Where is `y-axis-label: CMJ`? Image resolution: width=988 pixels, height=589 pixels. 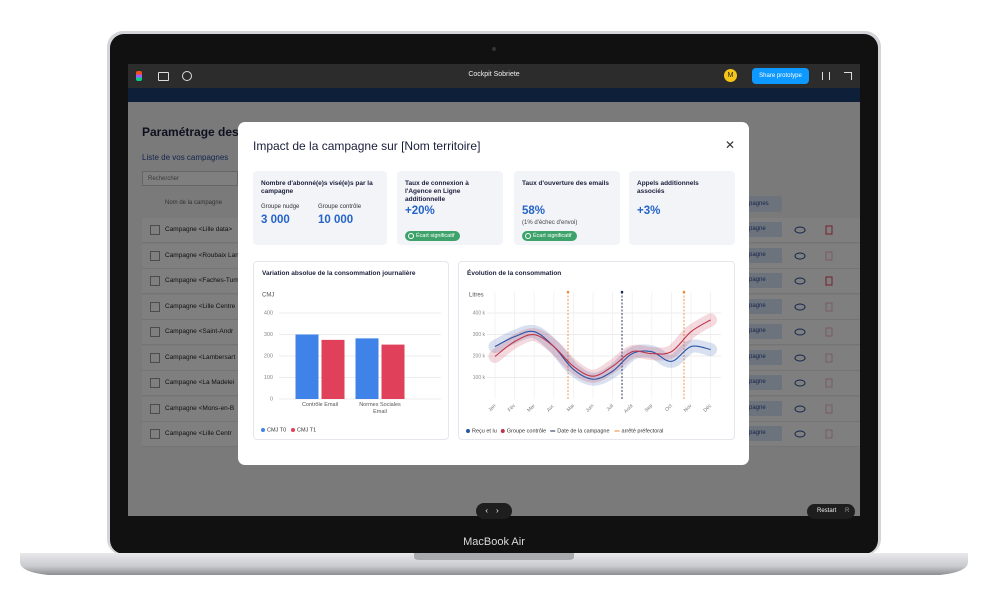 y-axis-label: CMJ is located at coordinates (268, 296).